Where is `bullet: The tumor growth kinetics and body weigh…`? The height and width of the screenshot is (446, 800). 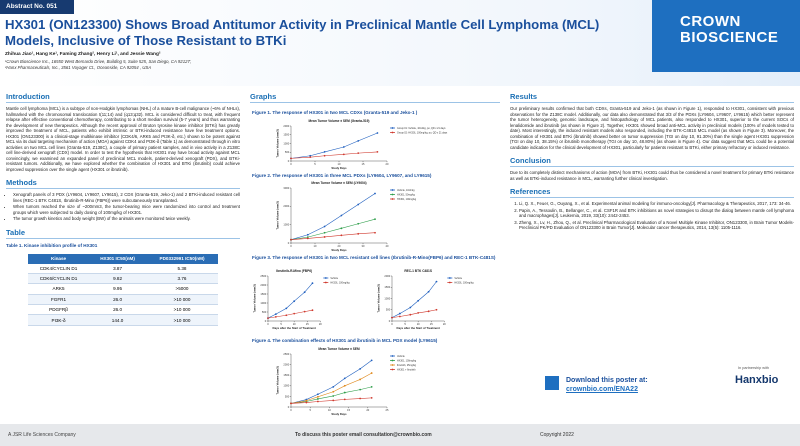 bullet: The tumor growth kinetics and body weigh… is located at coordinates (126, 219).